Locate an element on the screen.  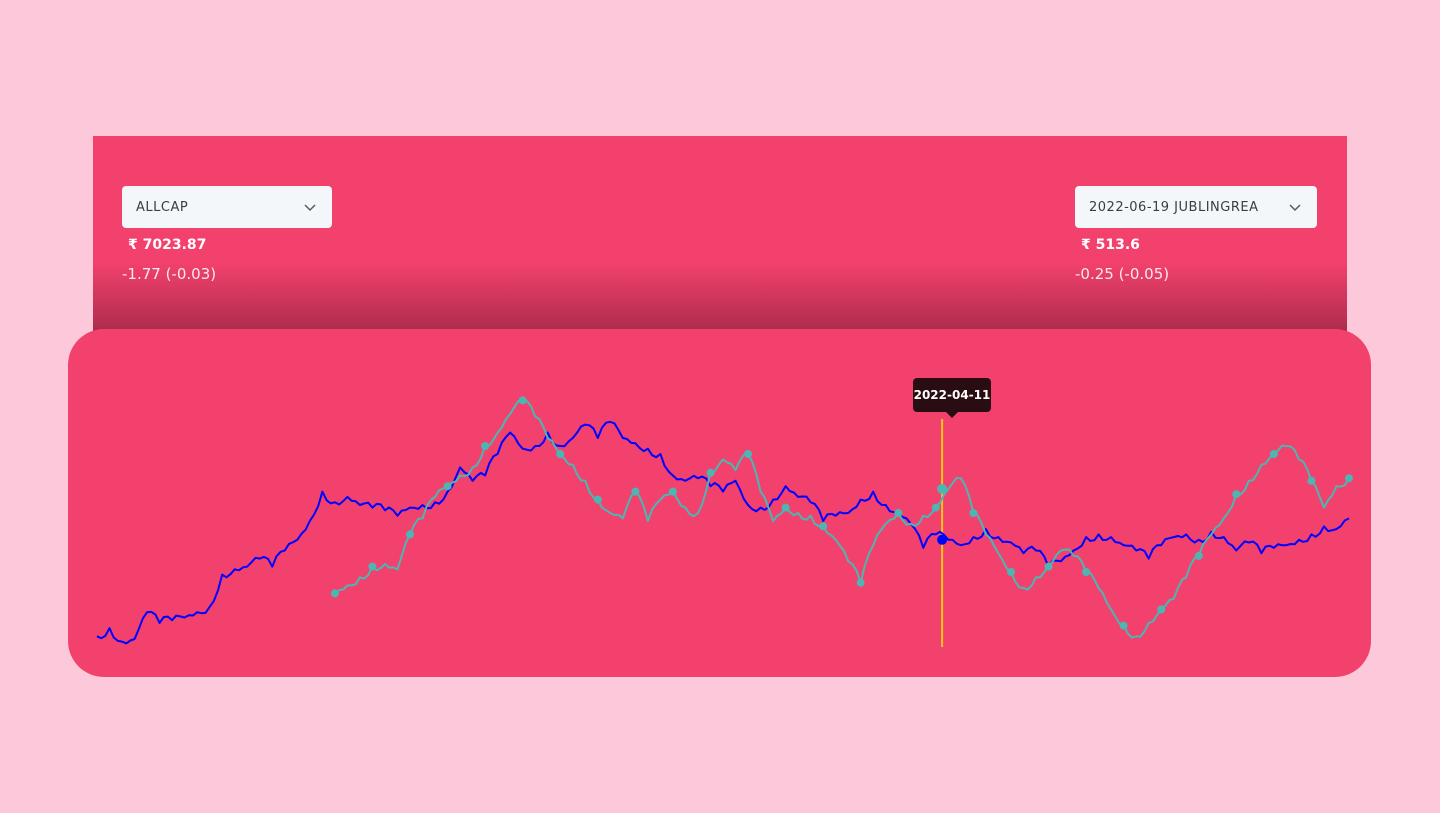
stock-price: ₹ 513.6 is located at coordinates (1110, 245).